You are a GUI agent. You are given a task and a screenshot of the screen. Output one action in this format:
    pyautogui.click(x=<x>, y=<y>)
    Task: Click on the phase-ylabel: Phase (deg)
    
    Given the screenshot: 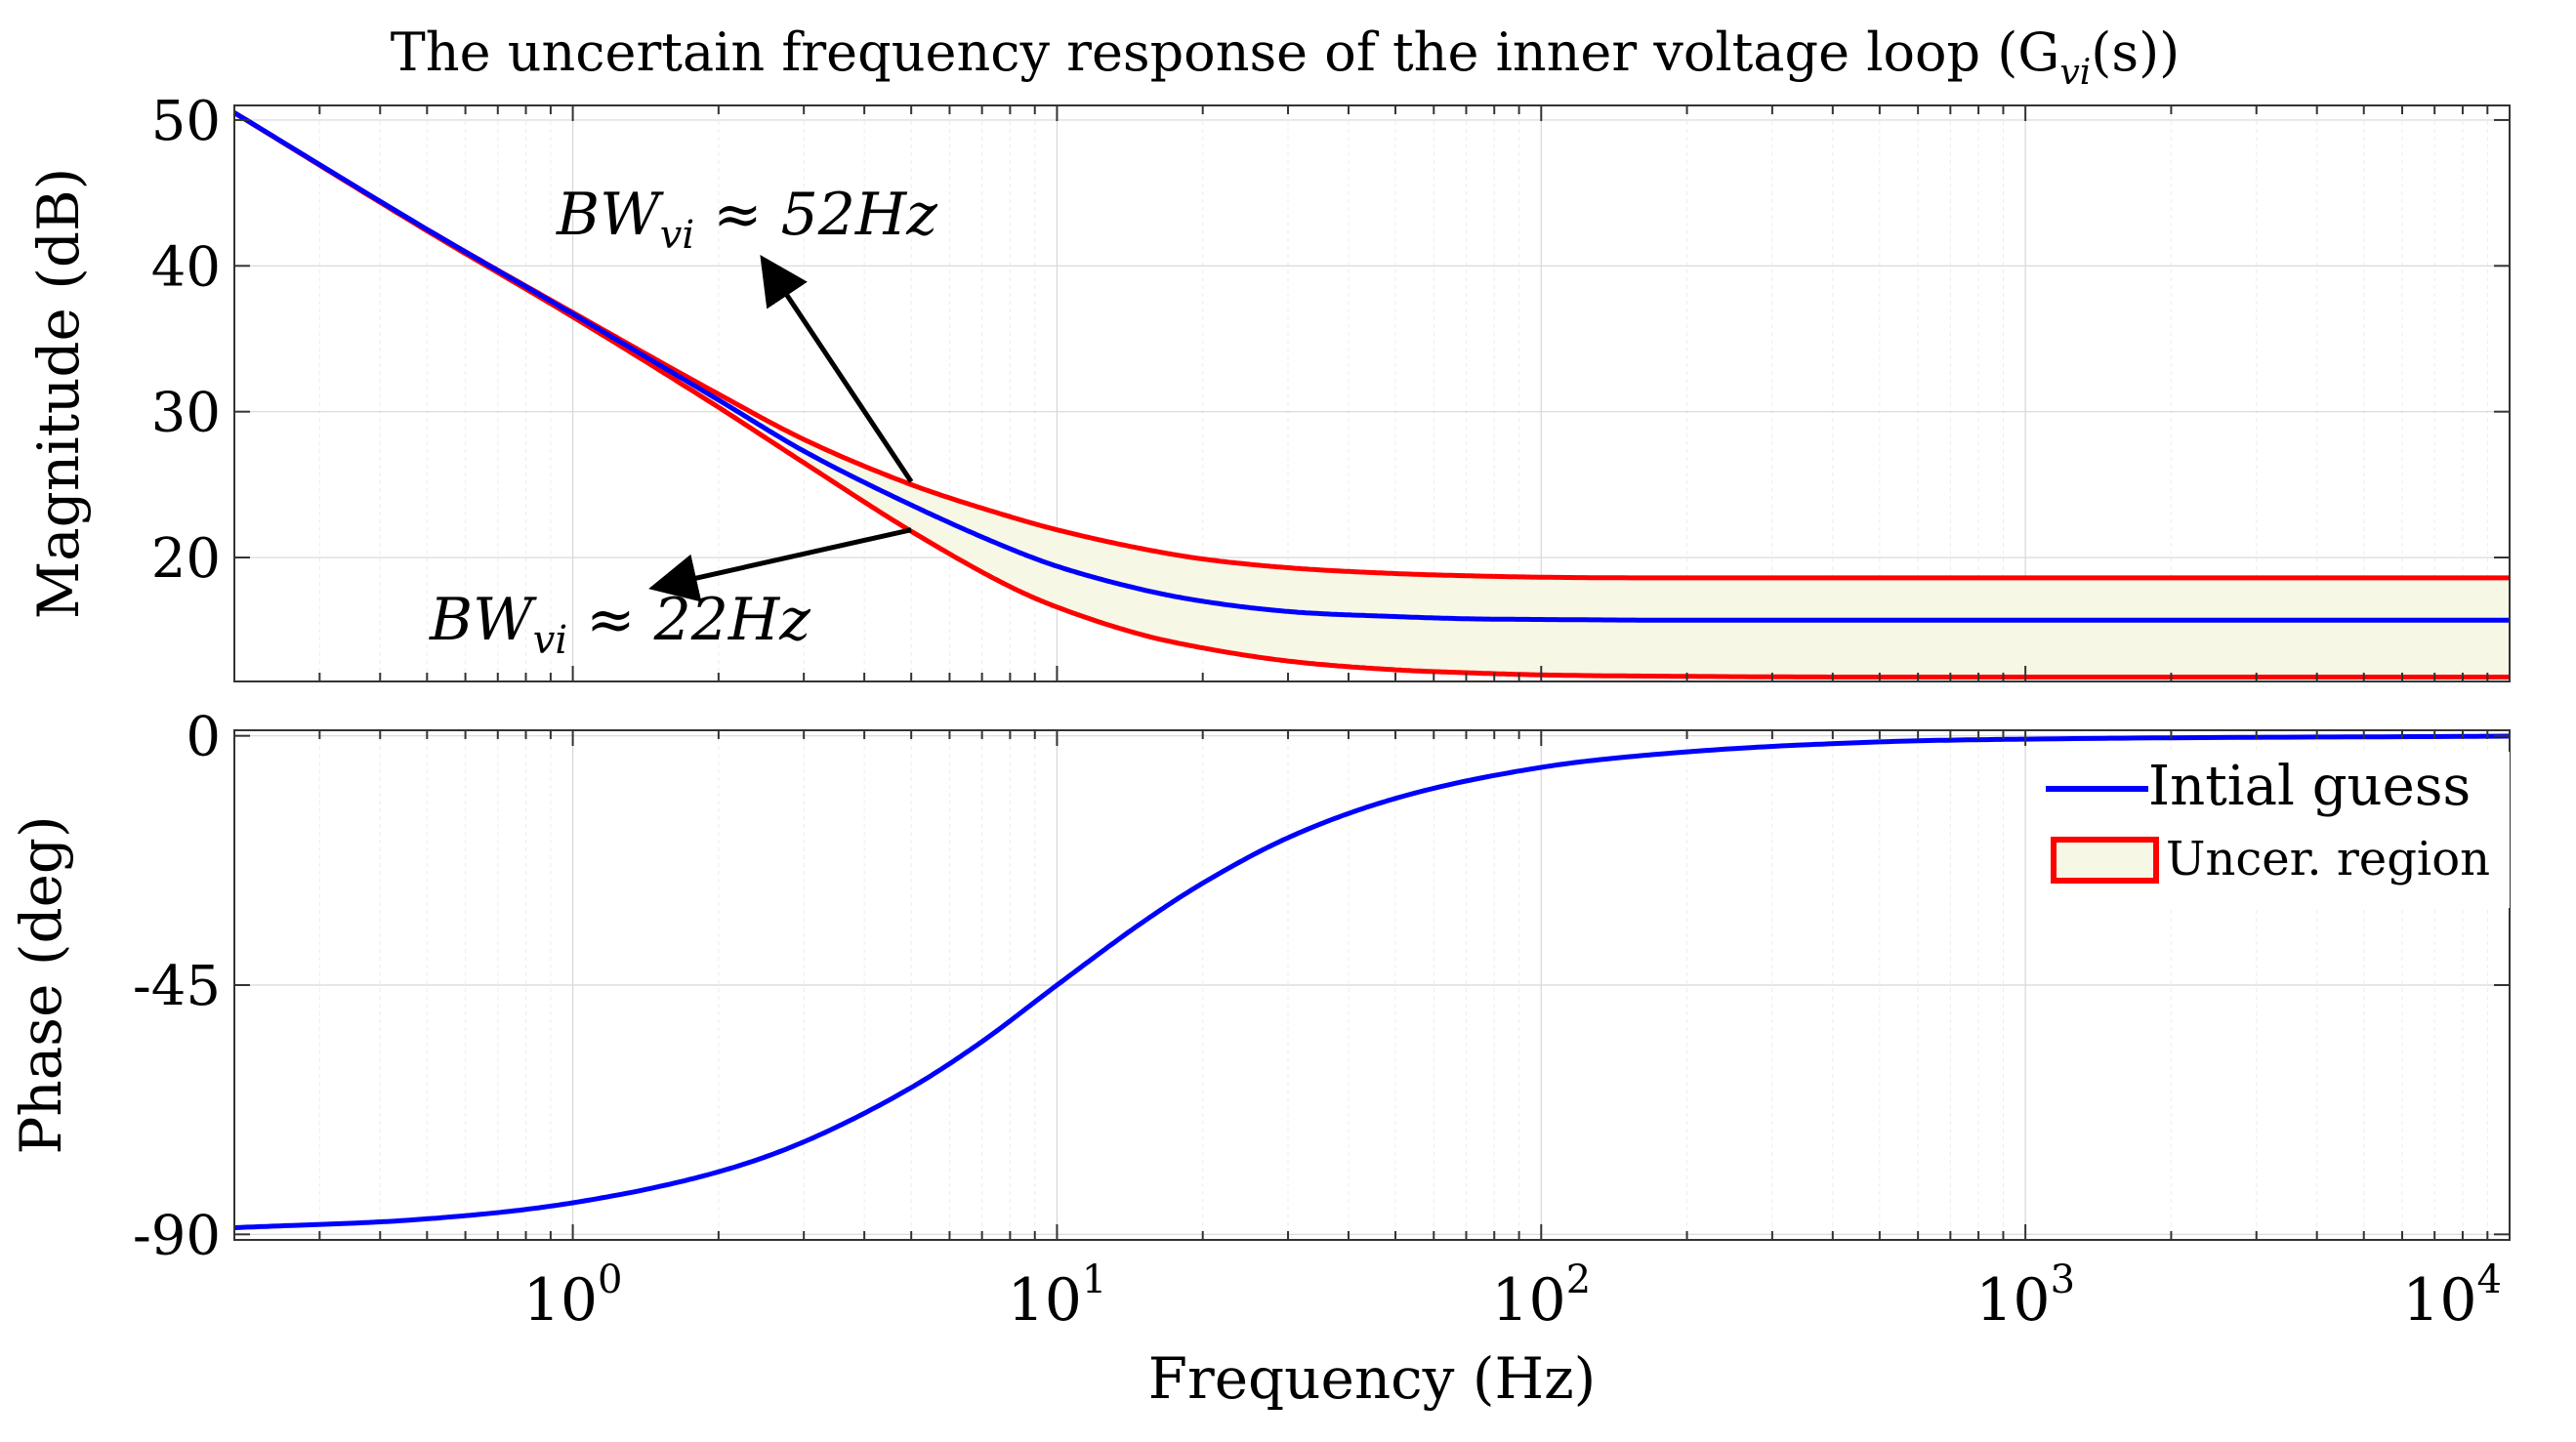 What is the action you would take?
    pyautogui.click(x=41, y=984)
    